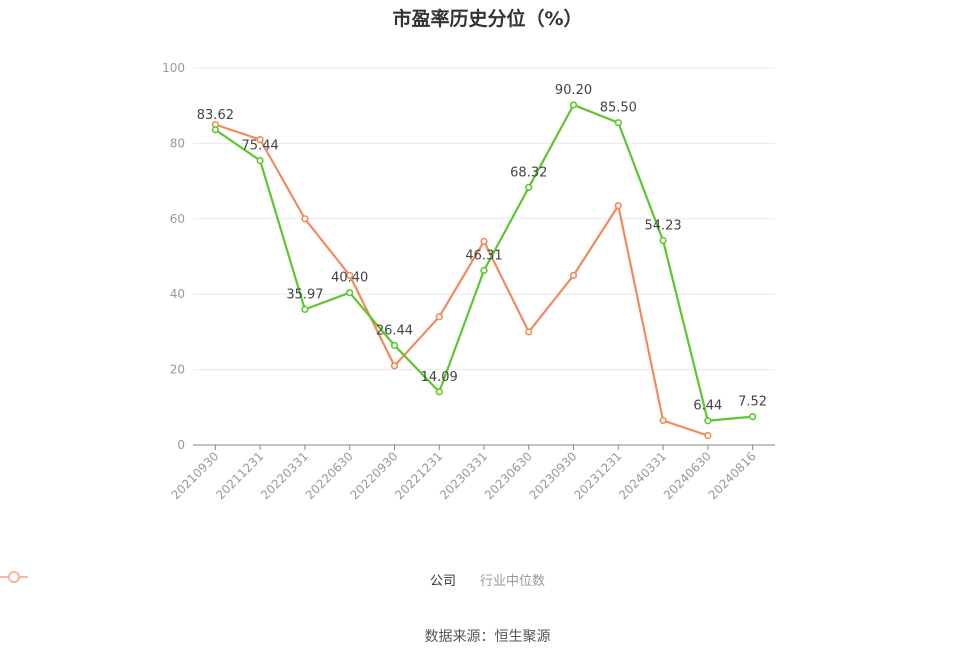 The image size is (975, 658). What do you see at coordinates (228, 579) in the screenshot?
I see `legend-item-company: 公司` at bounding box center [228, 579].